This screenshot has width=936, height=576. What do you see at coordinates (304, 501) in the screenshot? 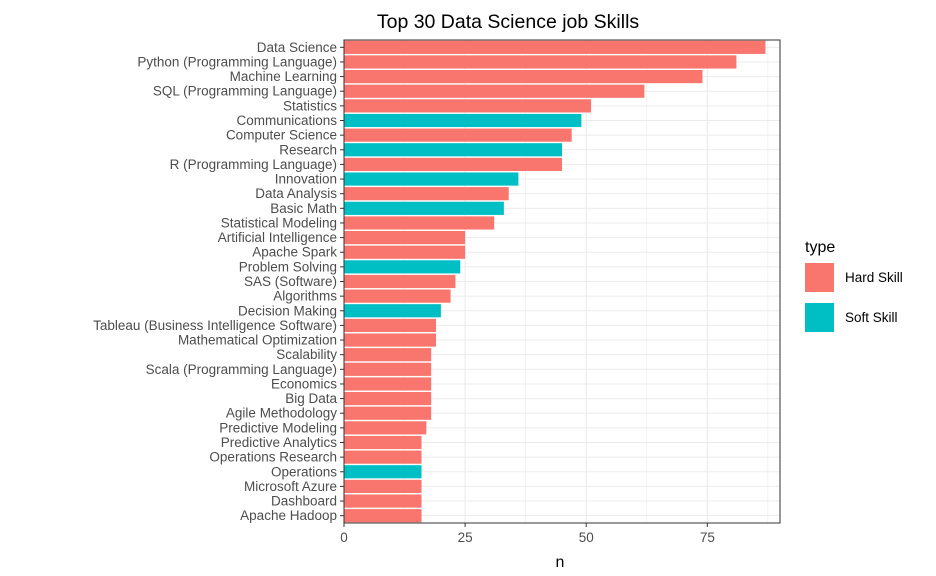
I see `y-tick-label: Dashboard` at bounding box center [304, 501].